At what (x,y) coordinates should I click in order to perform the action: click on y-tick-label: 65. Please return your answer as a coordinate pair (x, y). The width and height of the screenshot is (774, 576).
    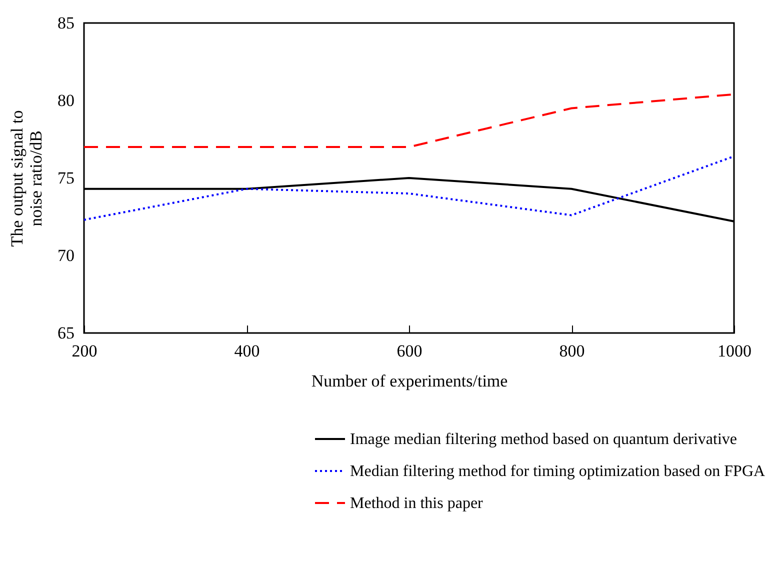
    Looking at the image, I should click on (66, 333).